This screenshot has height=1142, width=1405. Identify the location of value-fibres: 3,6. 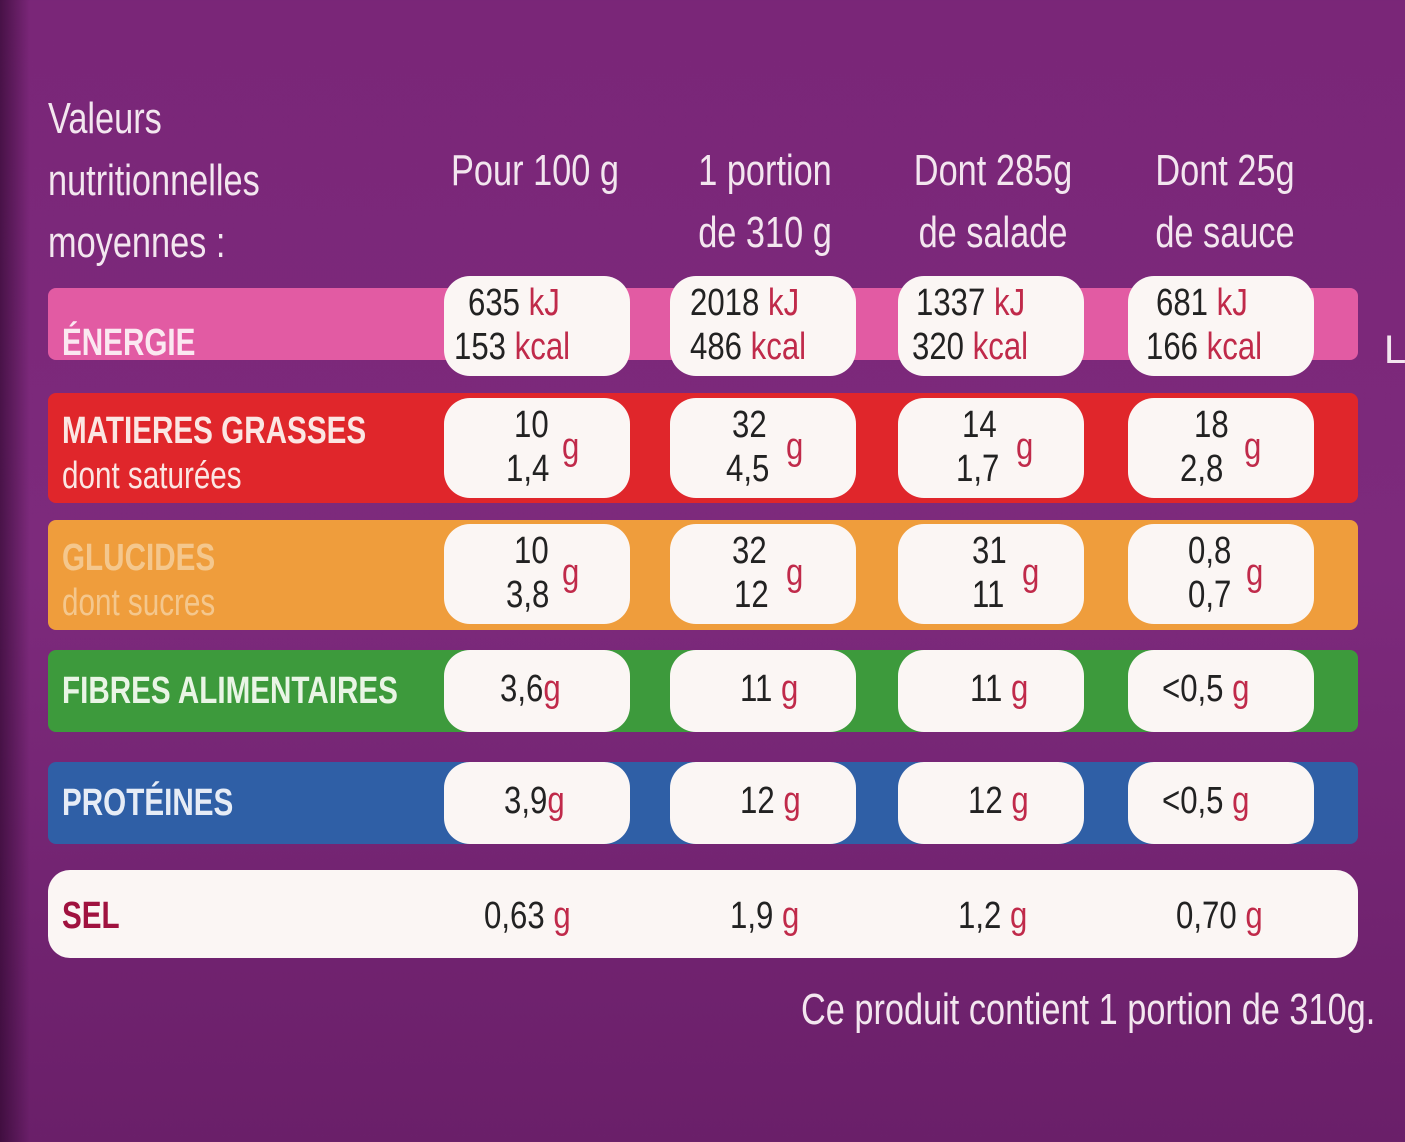
(522, 689).